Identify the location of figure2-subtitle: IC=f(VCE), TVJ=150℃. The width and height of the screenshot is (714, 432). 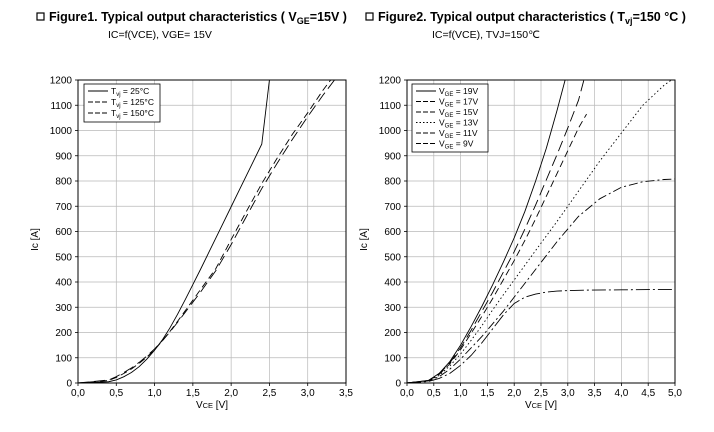
(486, 35).